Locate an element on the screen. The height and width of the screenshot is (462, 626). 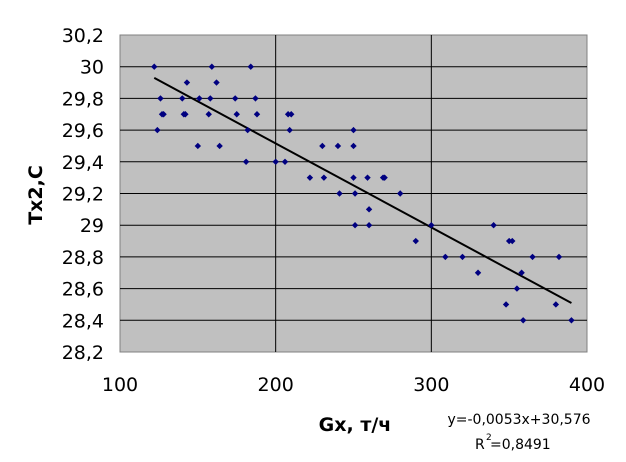
y-tick-label: 28,6 is located at coordinates (83, 290).